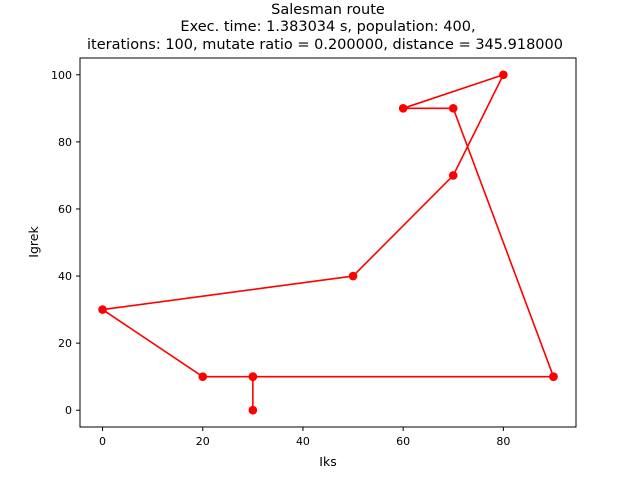  Describe the element at coordinates (65, 276) in the screenshot. I see `y-tick-label: 40` at that location.